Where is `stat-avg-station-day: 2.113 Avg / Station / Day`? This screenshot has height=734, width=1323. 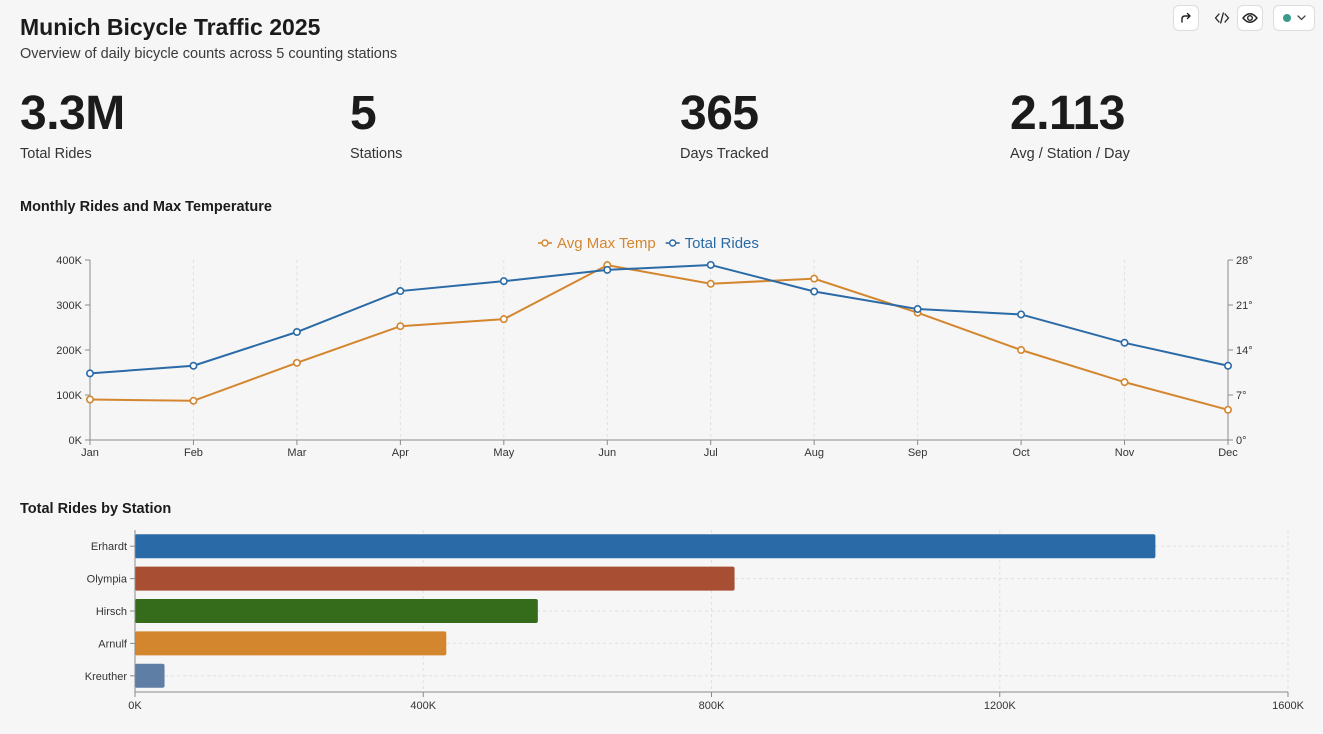
stat-avg-station-day: 2.113 Avg / Station / Day is located at coordinates (1070, 124).